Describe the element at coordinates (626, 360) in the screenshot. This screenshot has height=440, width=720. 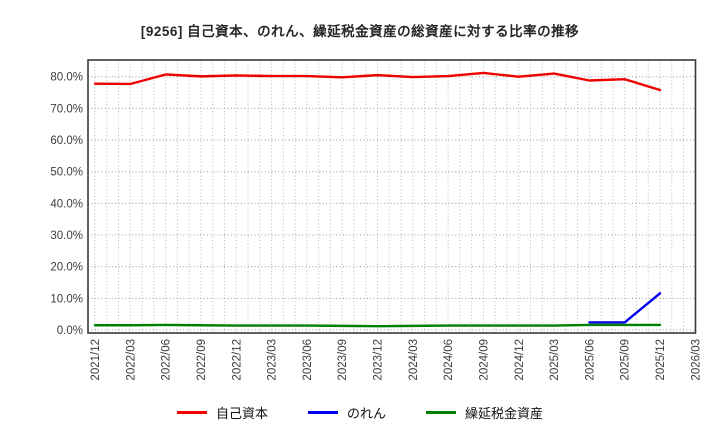
I see `x-tick-label: 2025/09` at that location.